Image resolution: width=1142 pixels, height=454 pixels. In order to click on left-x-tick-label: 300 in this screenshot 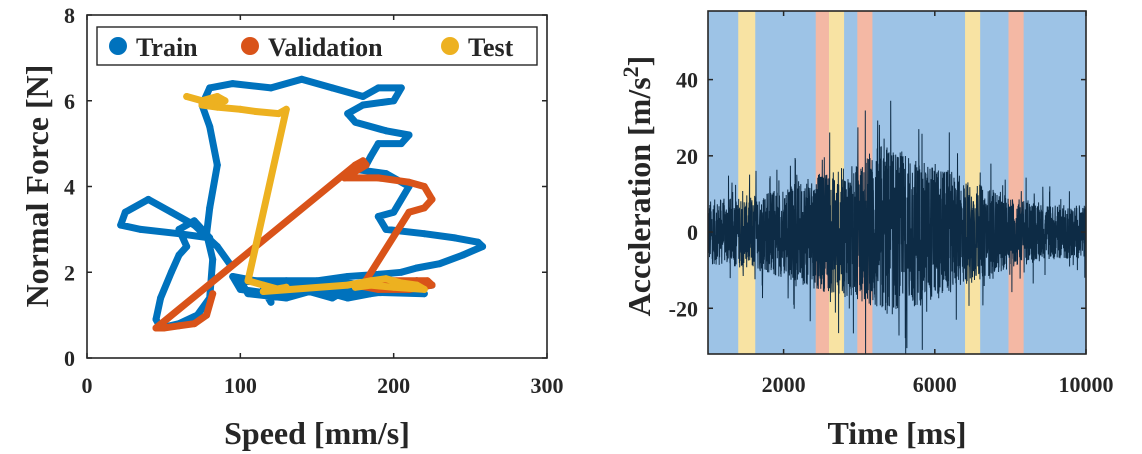, I will do `click(547, 385)`.